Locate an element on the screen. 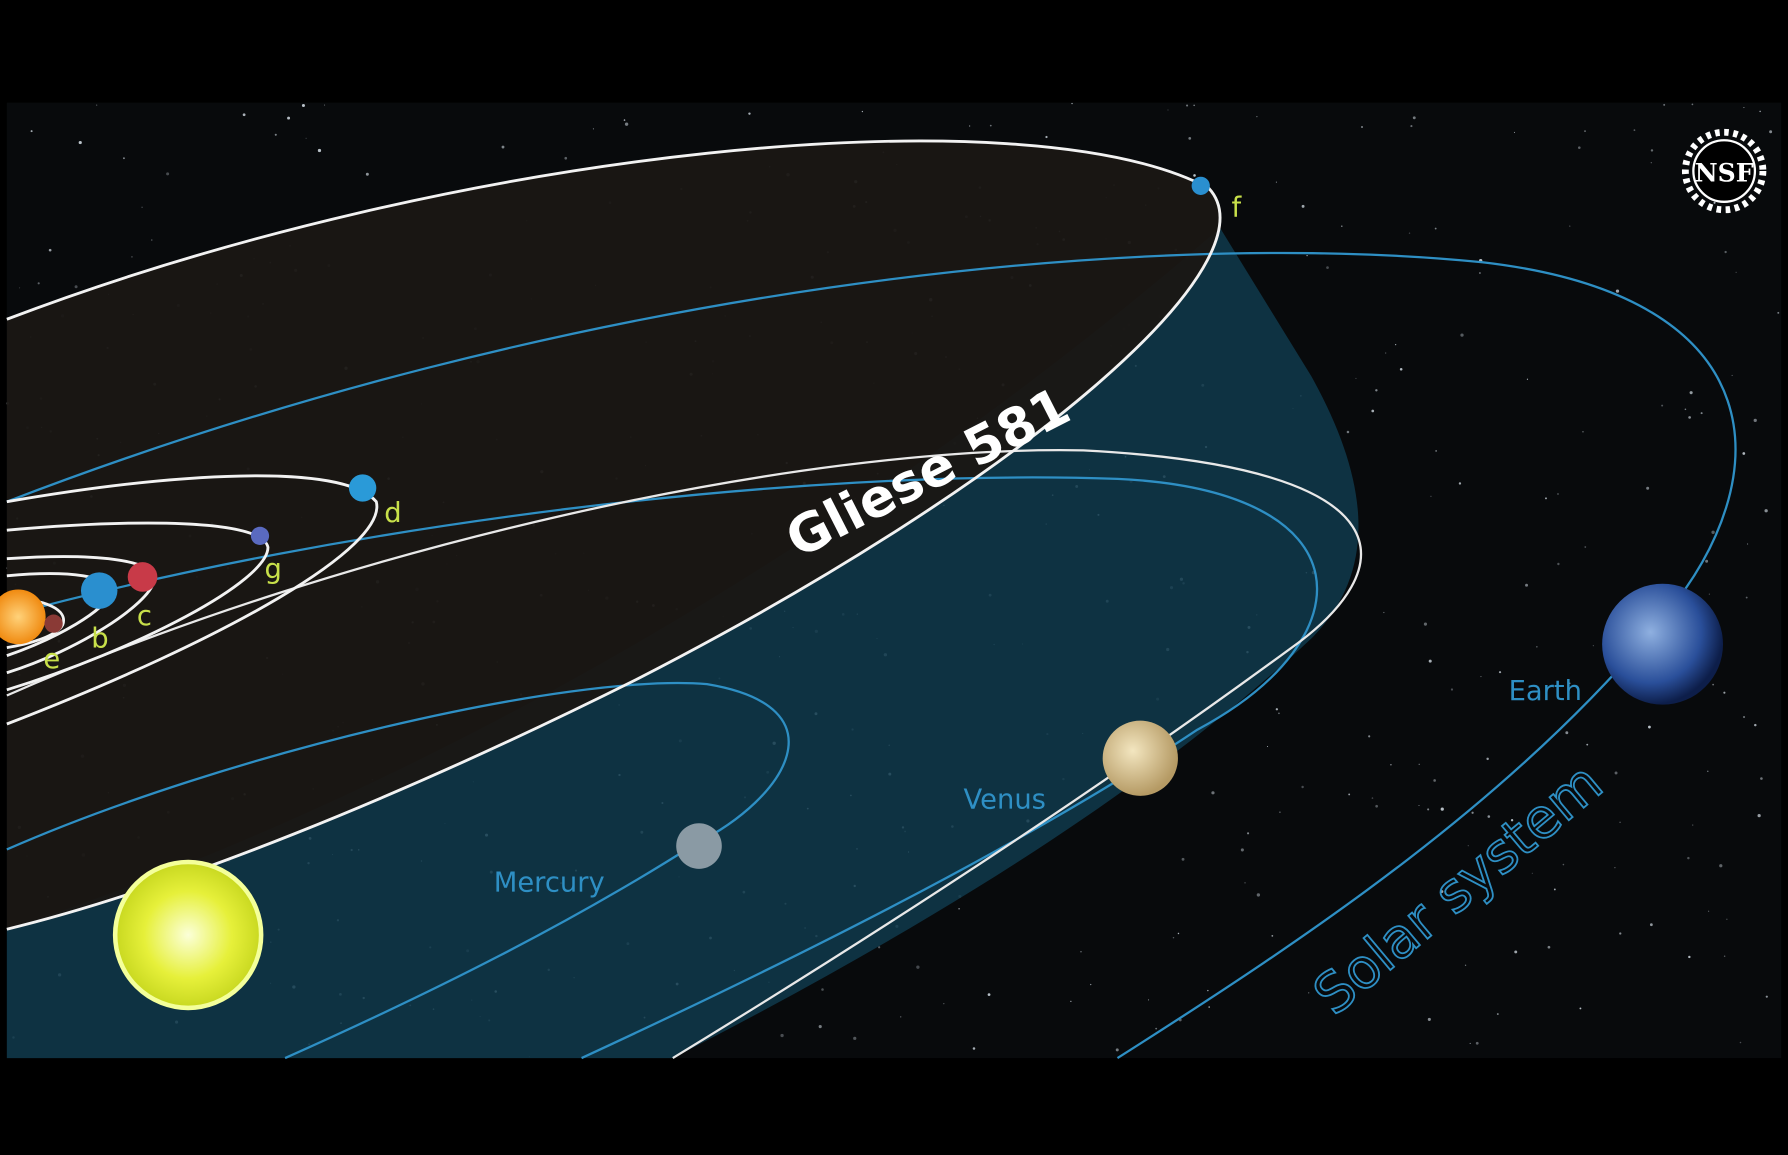 This screenshot has height=1155, width=1788. label-e: e is located at coordinates (51, 659).